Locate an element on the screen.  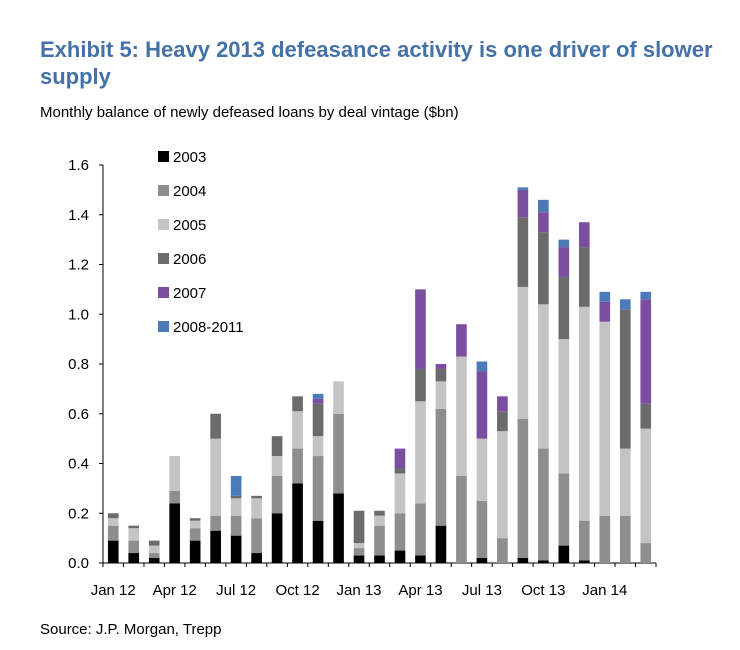
y-tick-label: 1.4 is located at coordinates (78, 215).